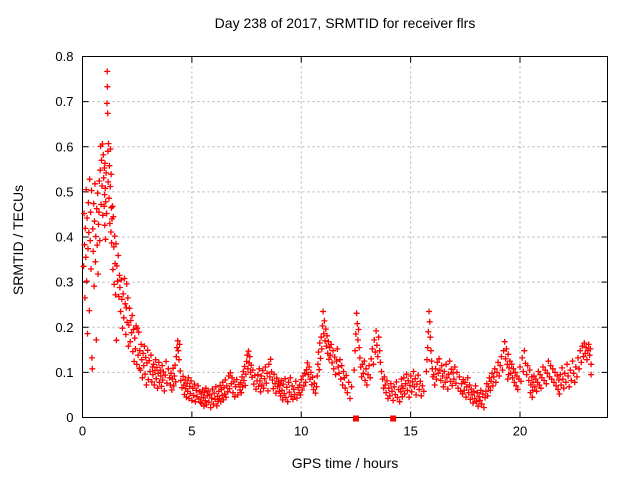  What do you see at coordinates (82, 431) in the screenshot?
I see `x-tick-label: 0` at bounding box center [82, 431].